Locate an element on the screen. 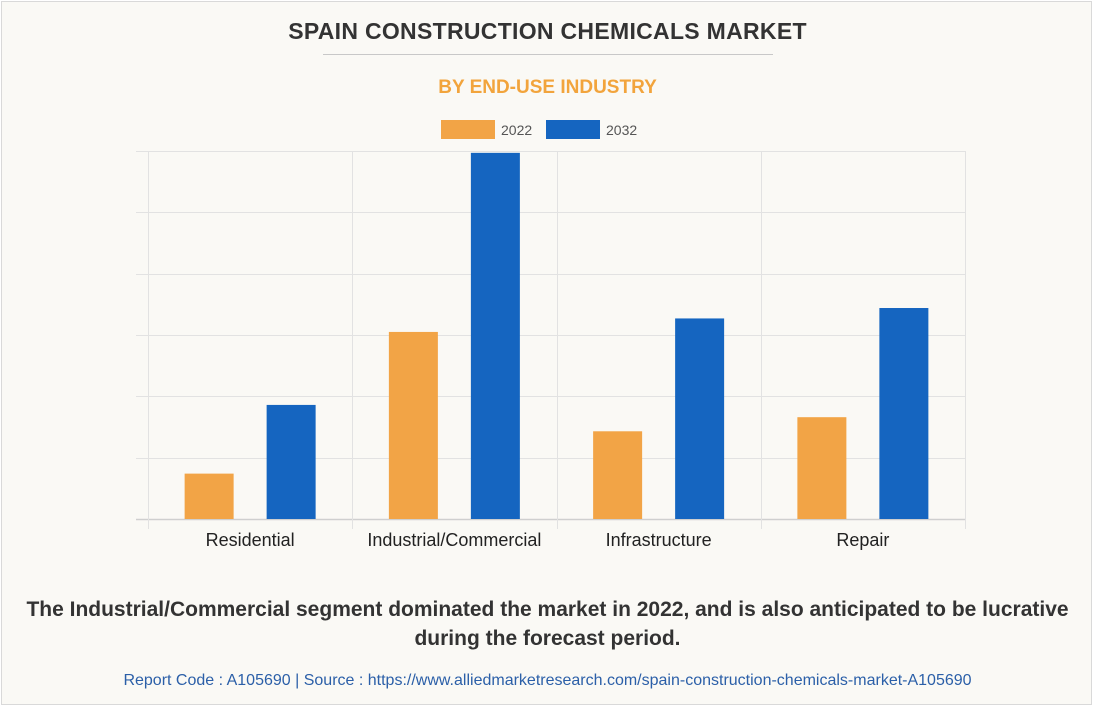  legend-swatch-2022 is located at coordinates (468, 129).